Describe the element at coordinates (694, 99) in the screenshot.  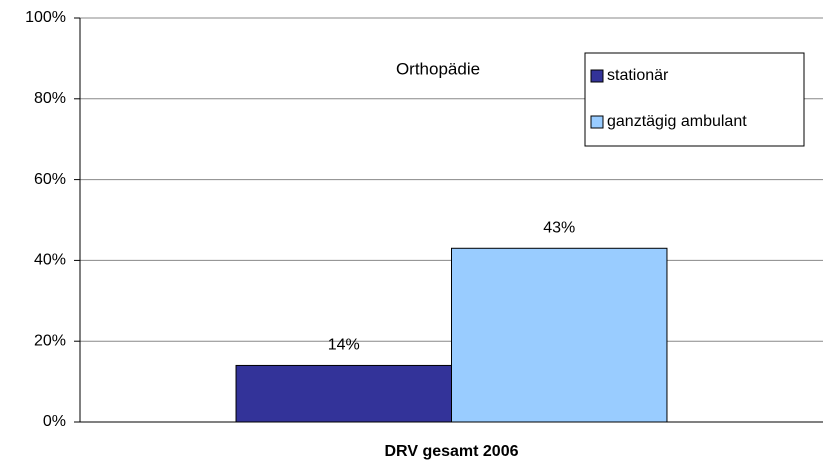
I see `legend-box` at that location.